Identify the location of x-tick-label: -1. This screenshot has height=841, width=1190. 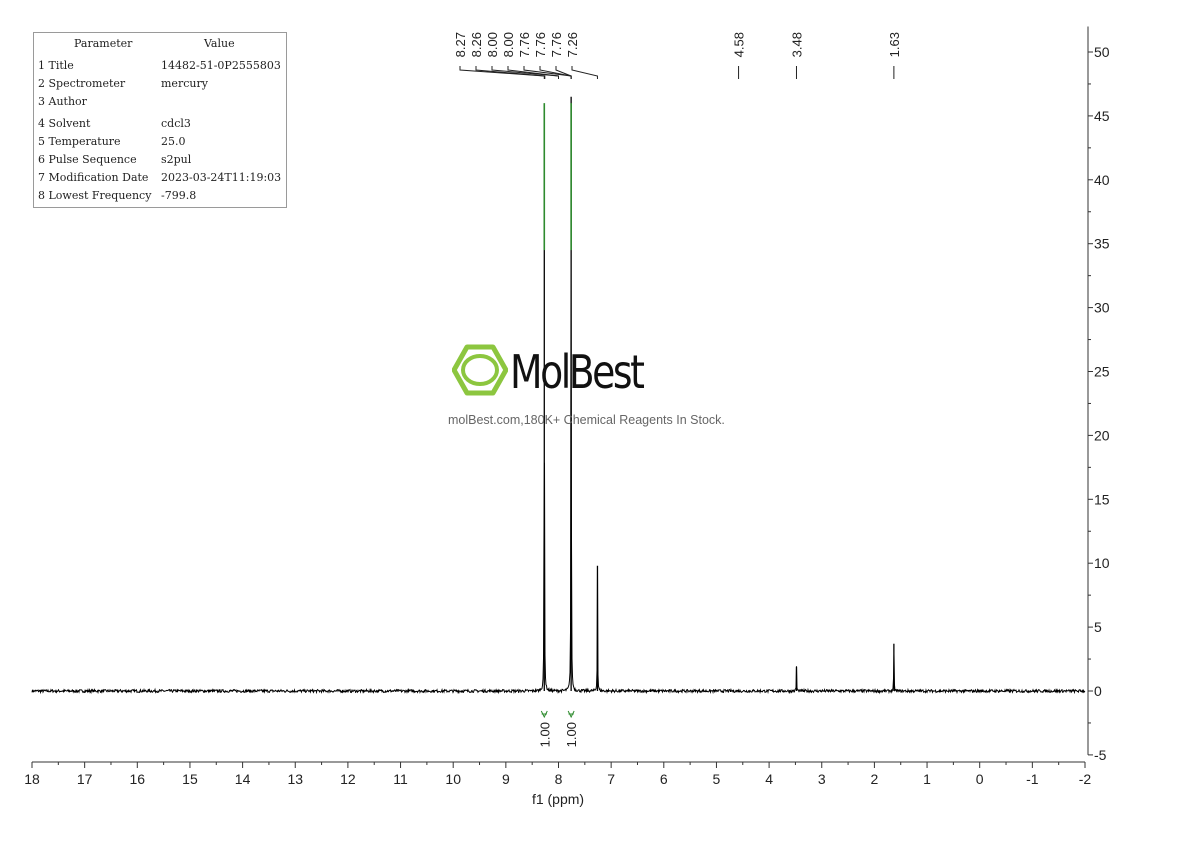
(1032, 779).